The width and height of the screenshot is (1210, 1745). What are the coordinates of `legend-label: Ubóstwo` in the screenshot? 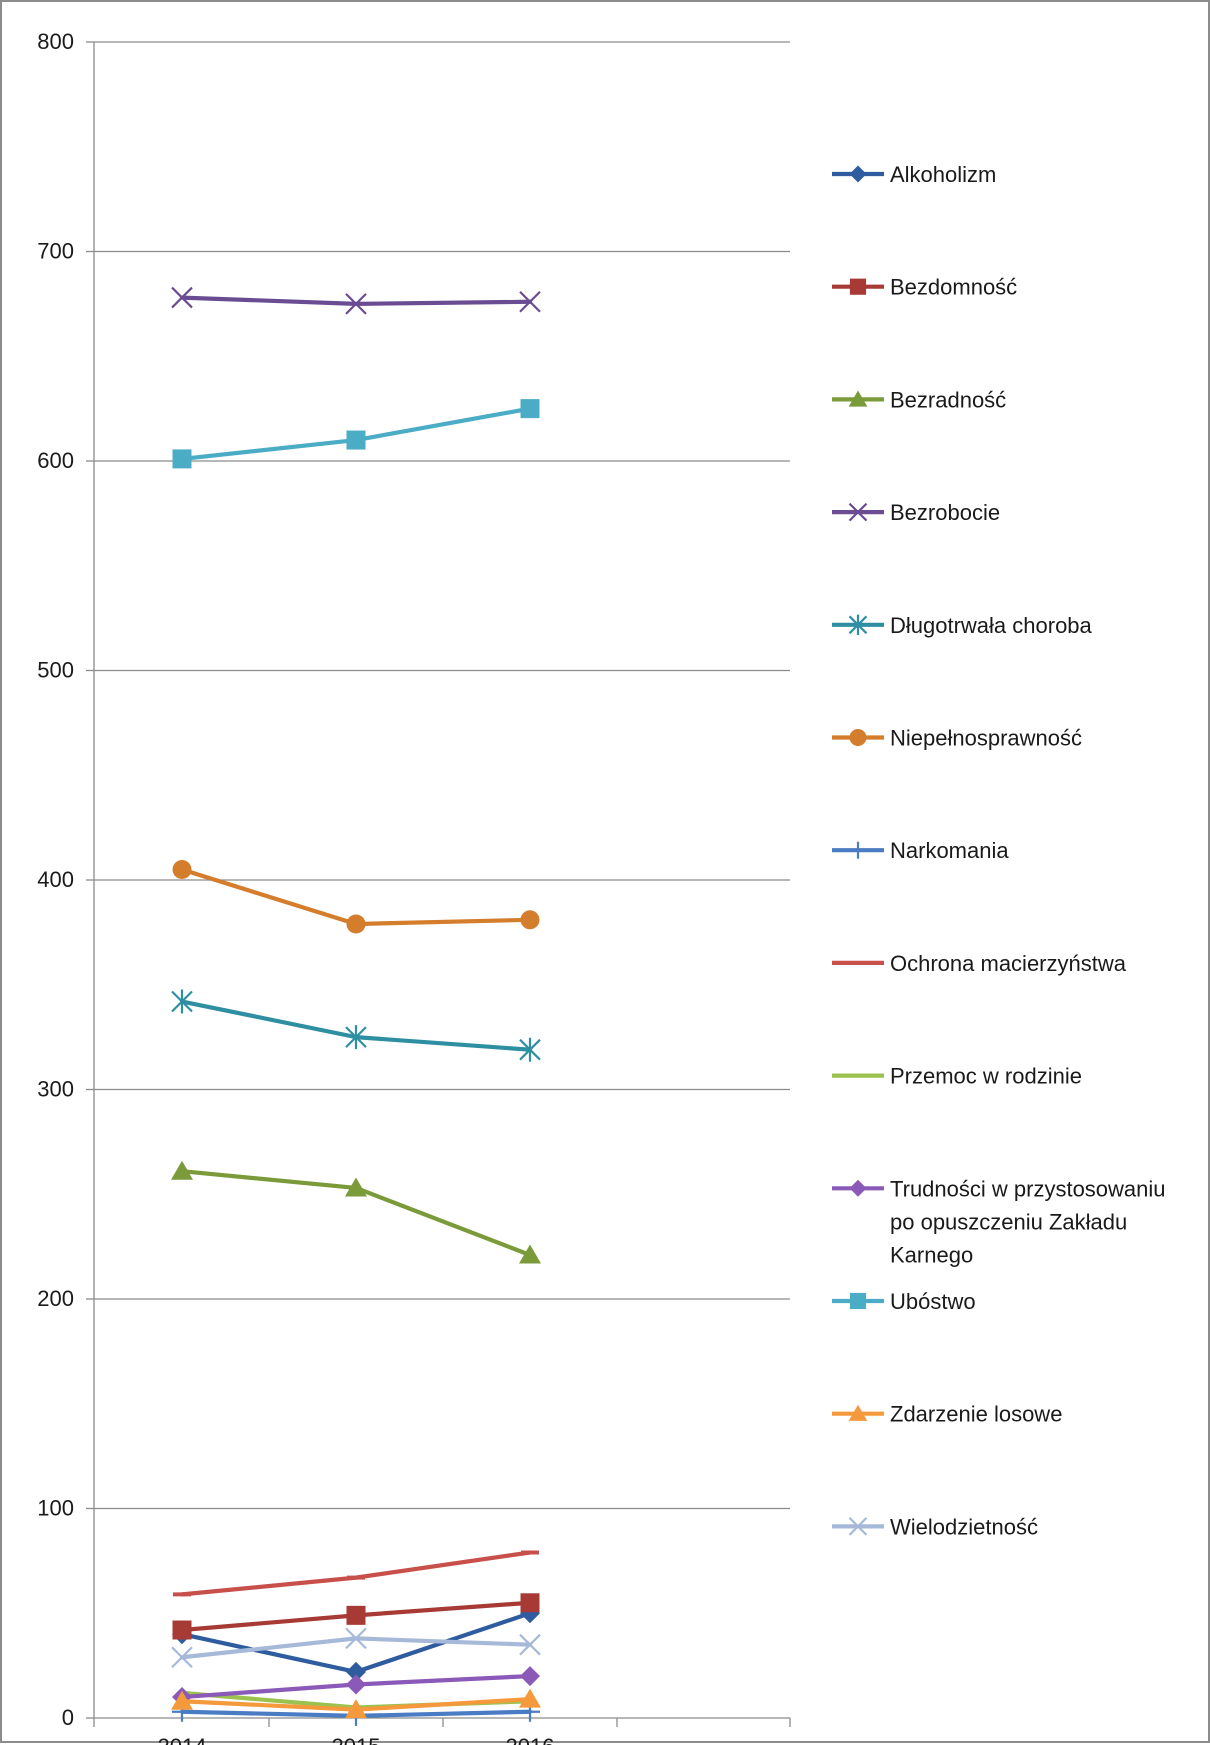 It's located at (933, 1301).